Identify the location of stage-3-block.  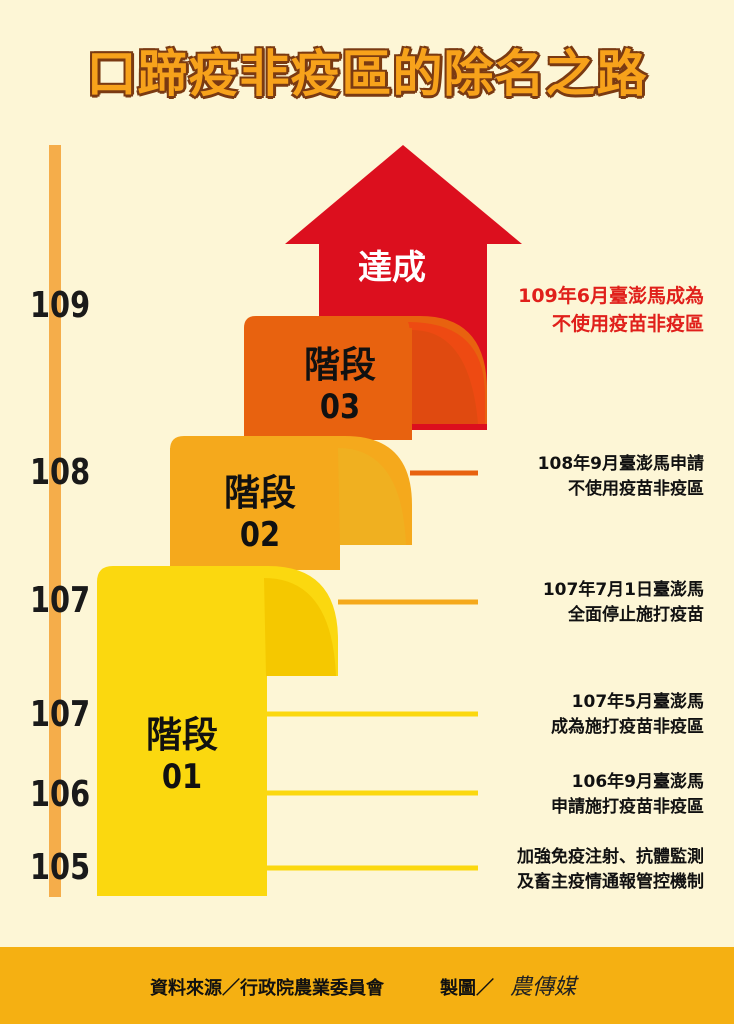
(365, 378).